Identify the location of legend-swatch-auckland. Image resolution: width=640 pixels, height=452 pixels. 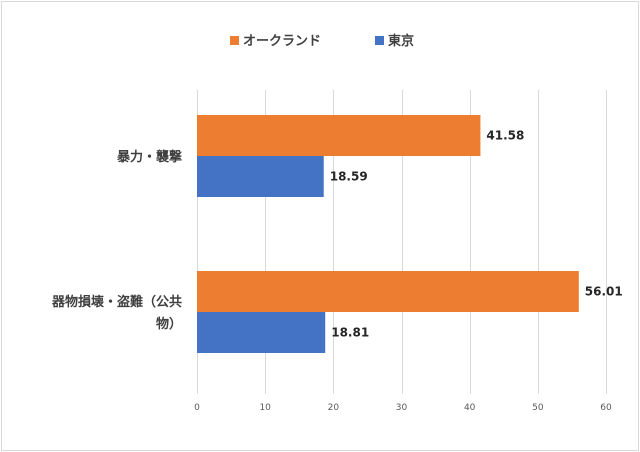
(234, 40).